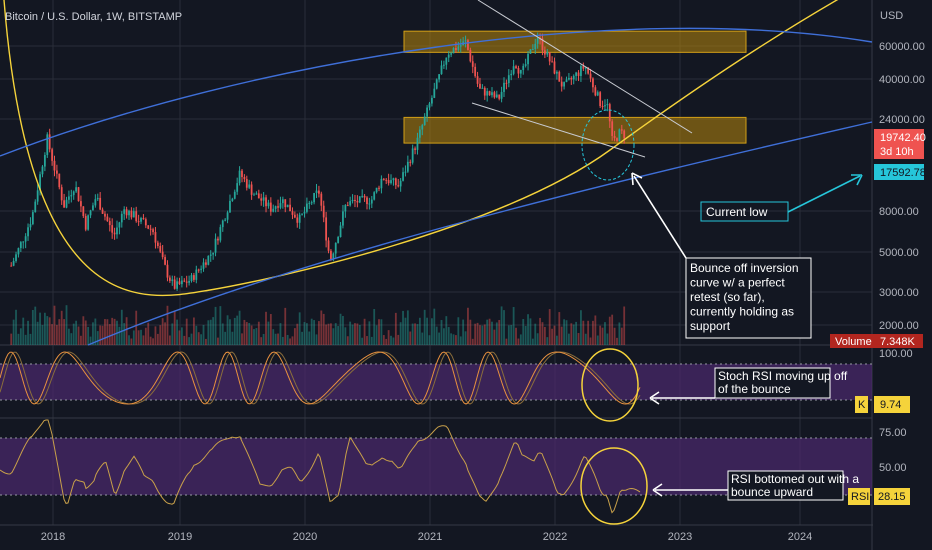 The height and width of the screenshot is (550, 932). What do you see at coordinates (575, 130) in the screenshot?
I see `support-zone` at bounding box center [575, 130].